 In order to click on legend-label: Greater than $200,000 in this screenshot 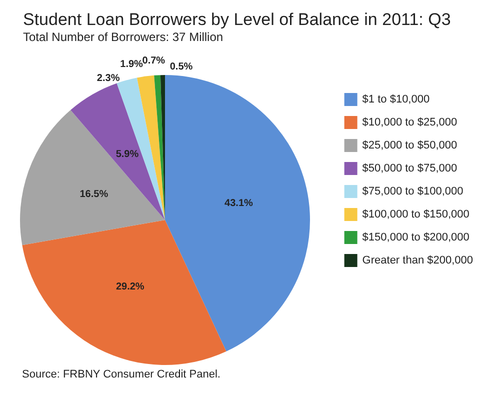, I will do `click(418, 260)`.